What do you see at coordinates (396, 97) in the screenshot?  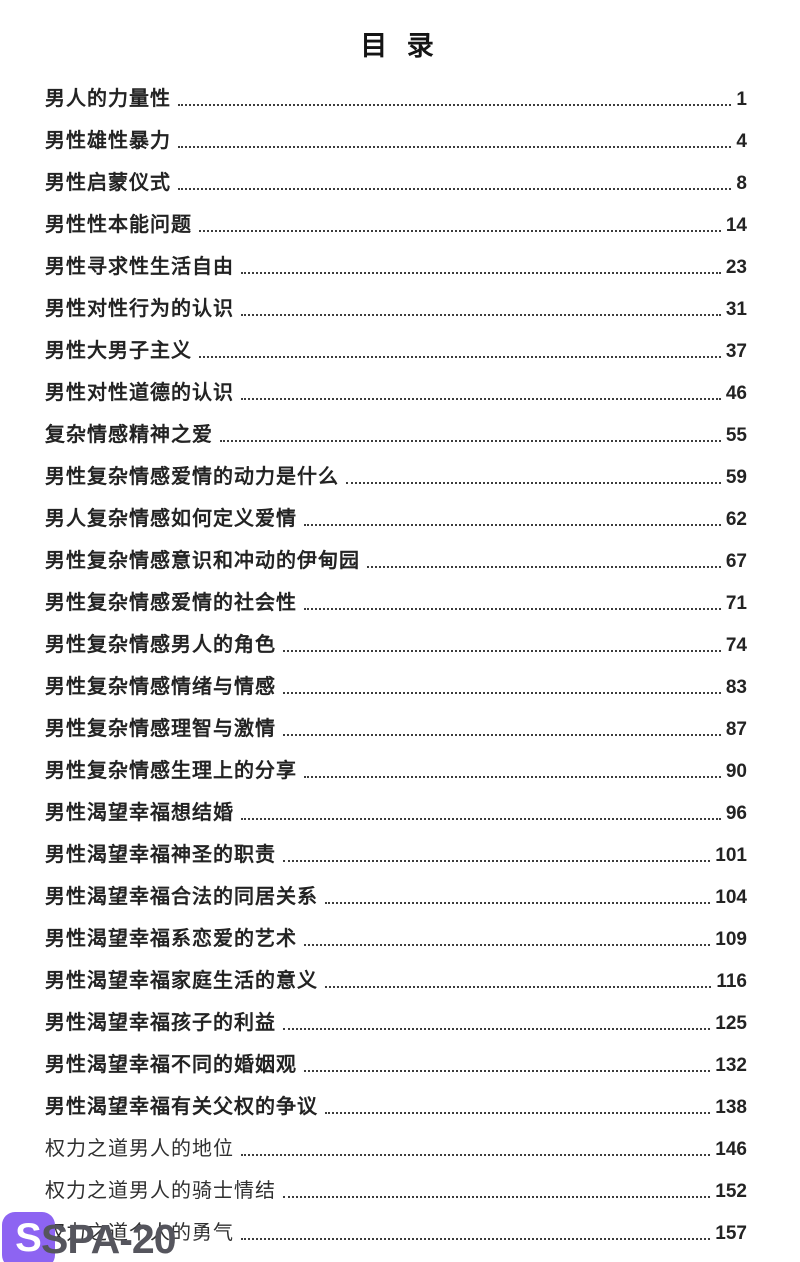 I see `toc-entry: 男人的力量性 1` at bounding box center [396, 97].